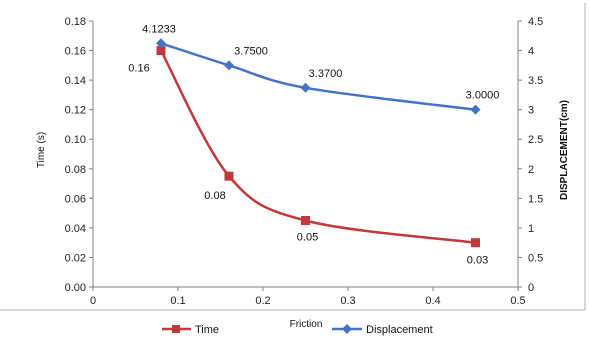 This screenshot has width=589, height=340. Describe the element at coordinates (190, 330) in the screenshot. I see `legend-item-time: Time` at that location.